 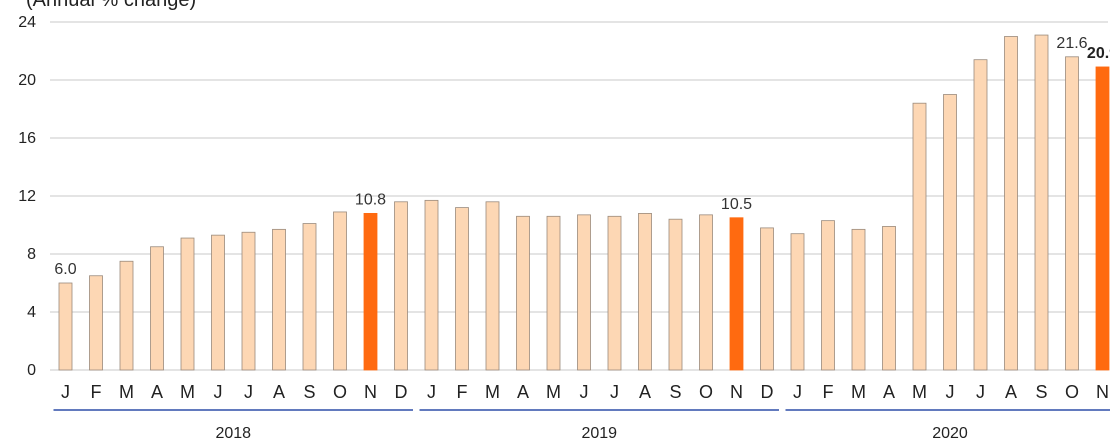 I want to click on y-axis-label: (Annual % change), so click(x=111, y=5).